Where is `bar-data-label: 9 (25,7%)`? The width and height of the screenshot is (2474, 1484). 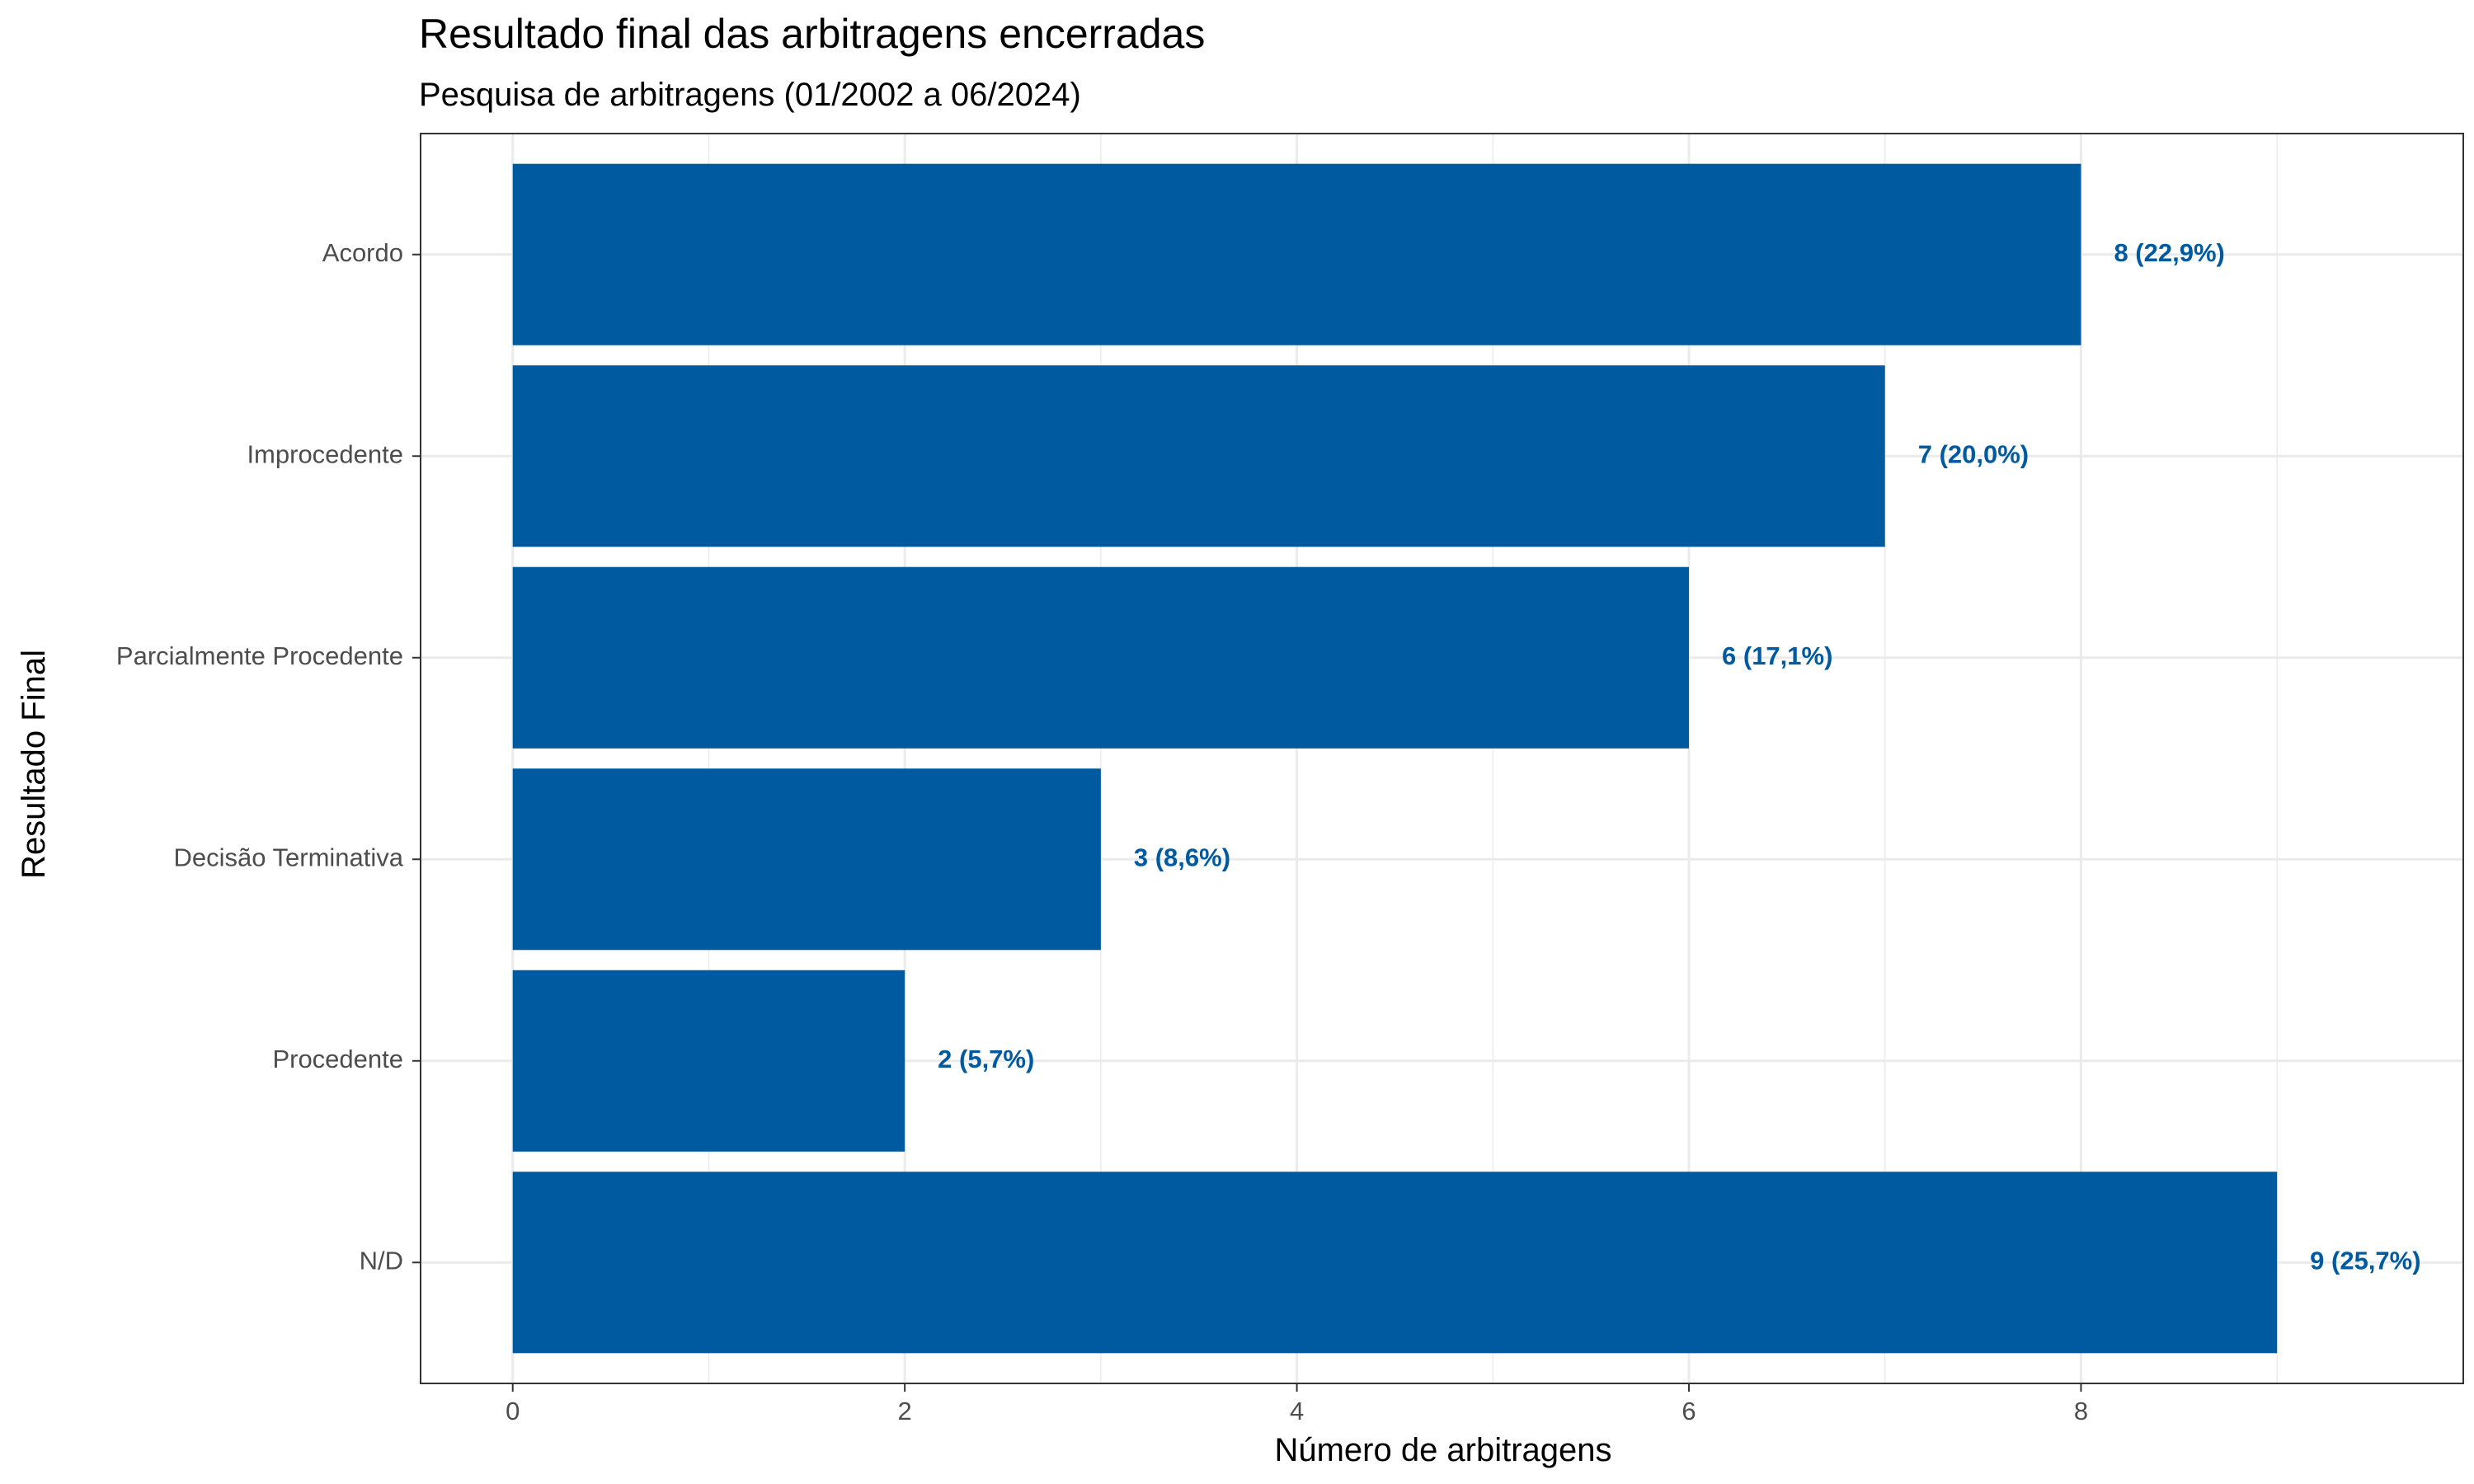
bar-data-label: 9 (25,7%) is located at coordinates (2365, 1260).